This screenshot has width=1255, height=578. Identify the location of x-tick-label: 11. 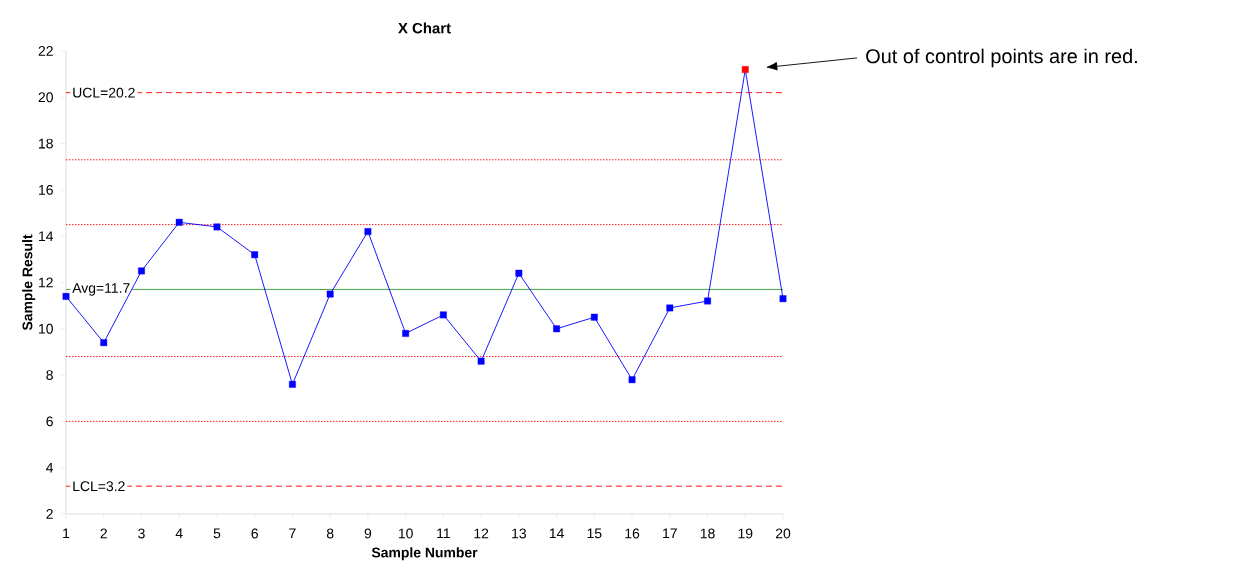
(443, 533).